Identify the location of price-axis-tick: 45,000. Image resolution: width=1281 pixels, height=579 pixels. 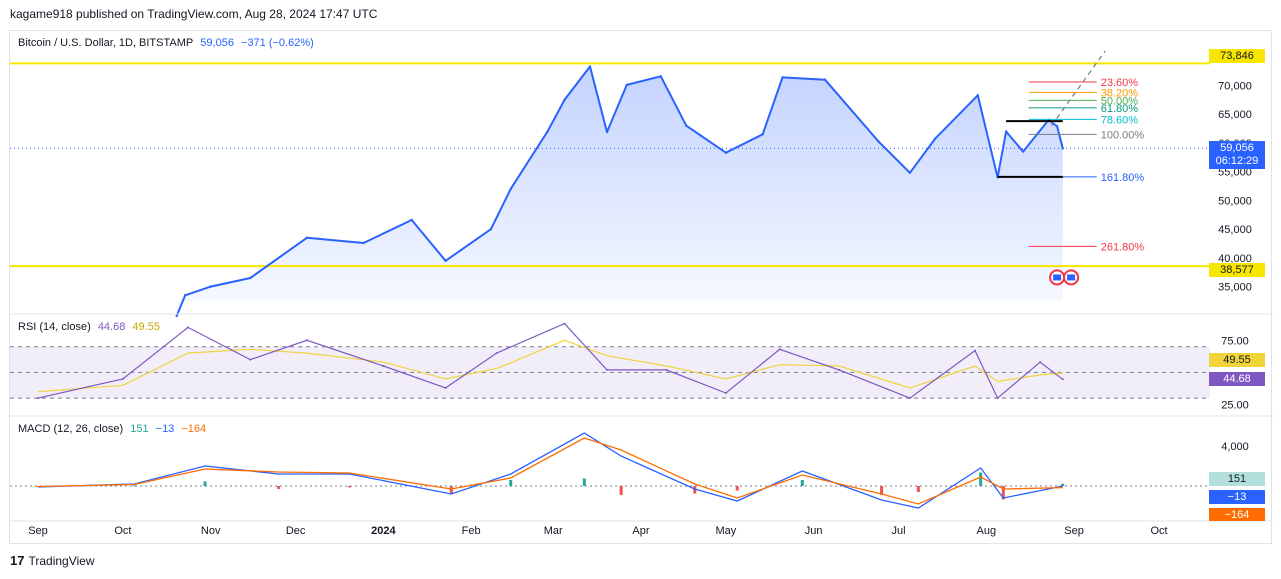
(1235, 230).